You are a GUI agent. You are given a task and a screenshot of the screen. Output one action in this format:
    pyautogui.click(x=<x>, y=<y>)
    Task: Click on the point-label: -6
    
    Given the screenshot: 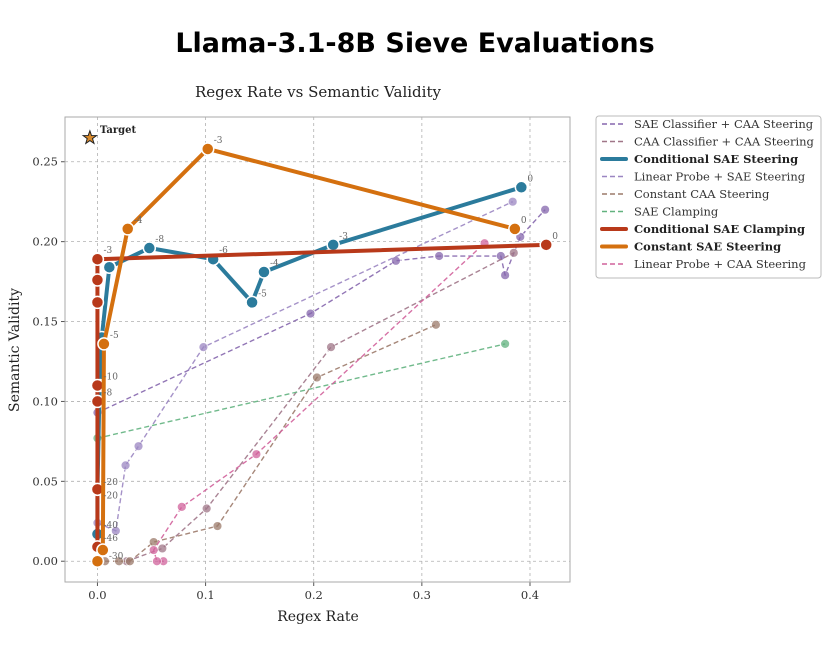 What is the action you would take?
    pyautogui.click(x=223, y=251)
    